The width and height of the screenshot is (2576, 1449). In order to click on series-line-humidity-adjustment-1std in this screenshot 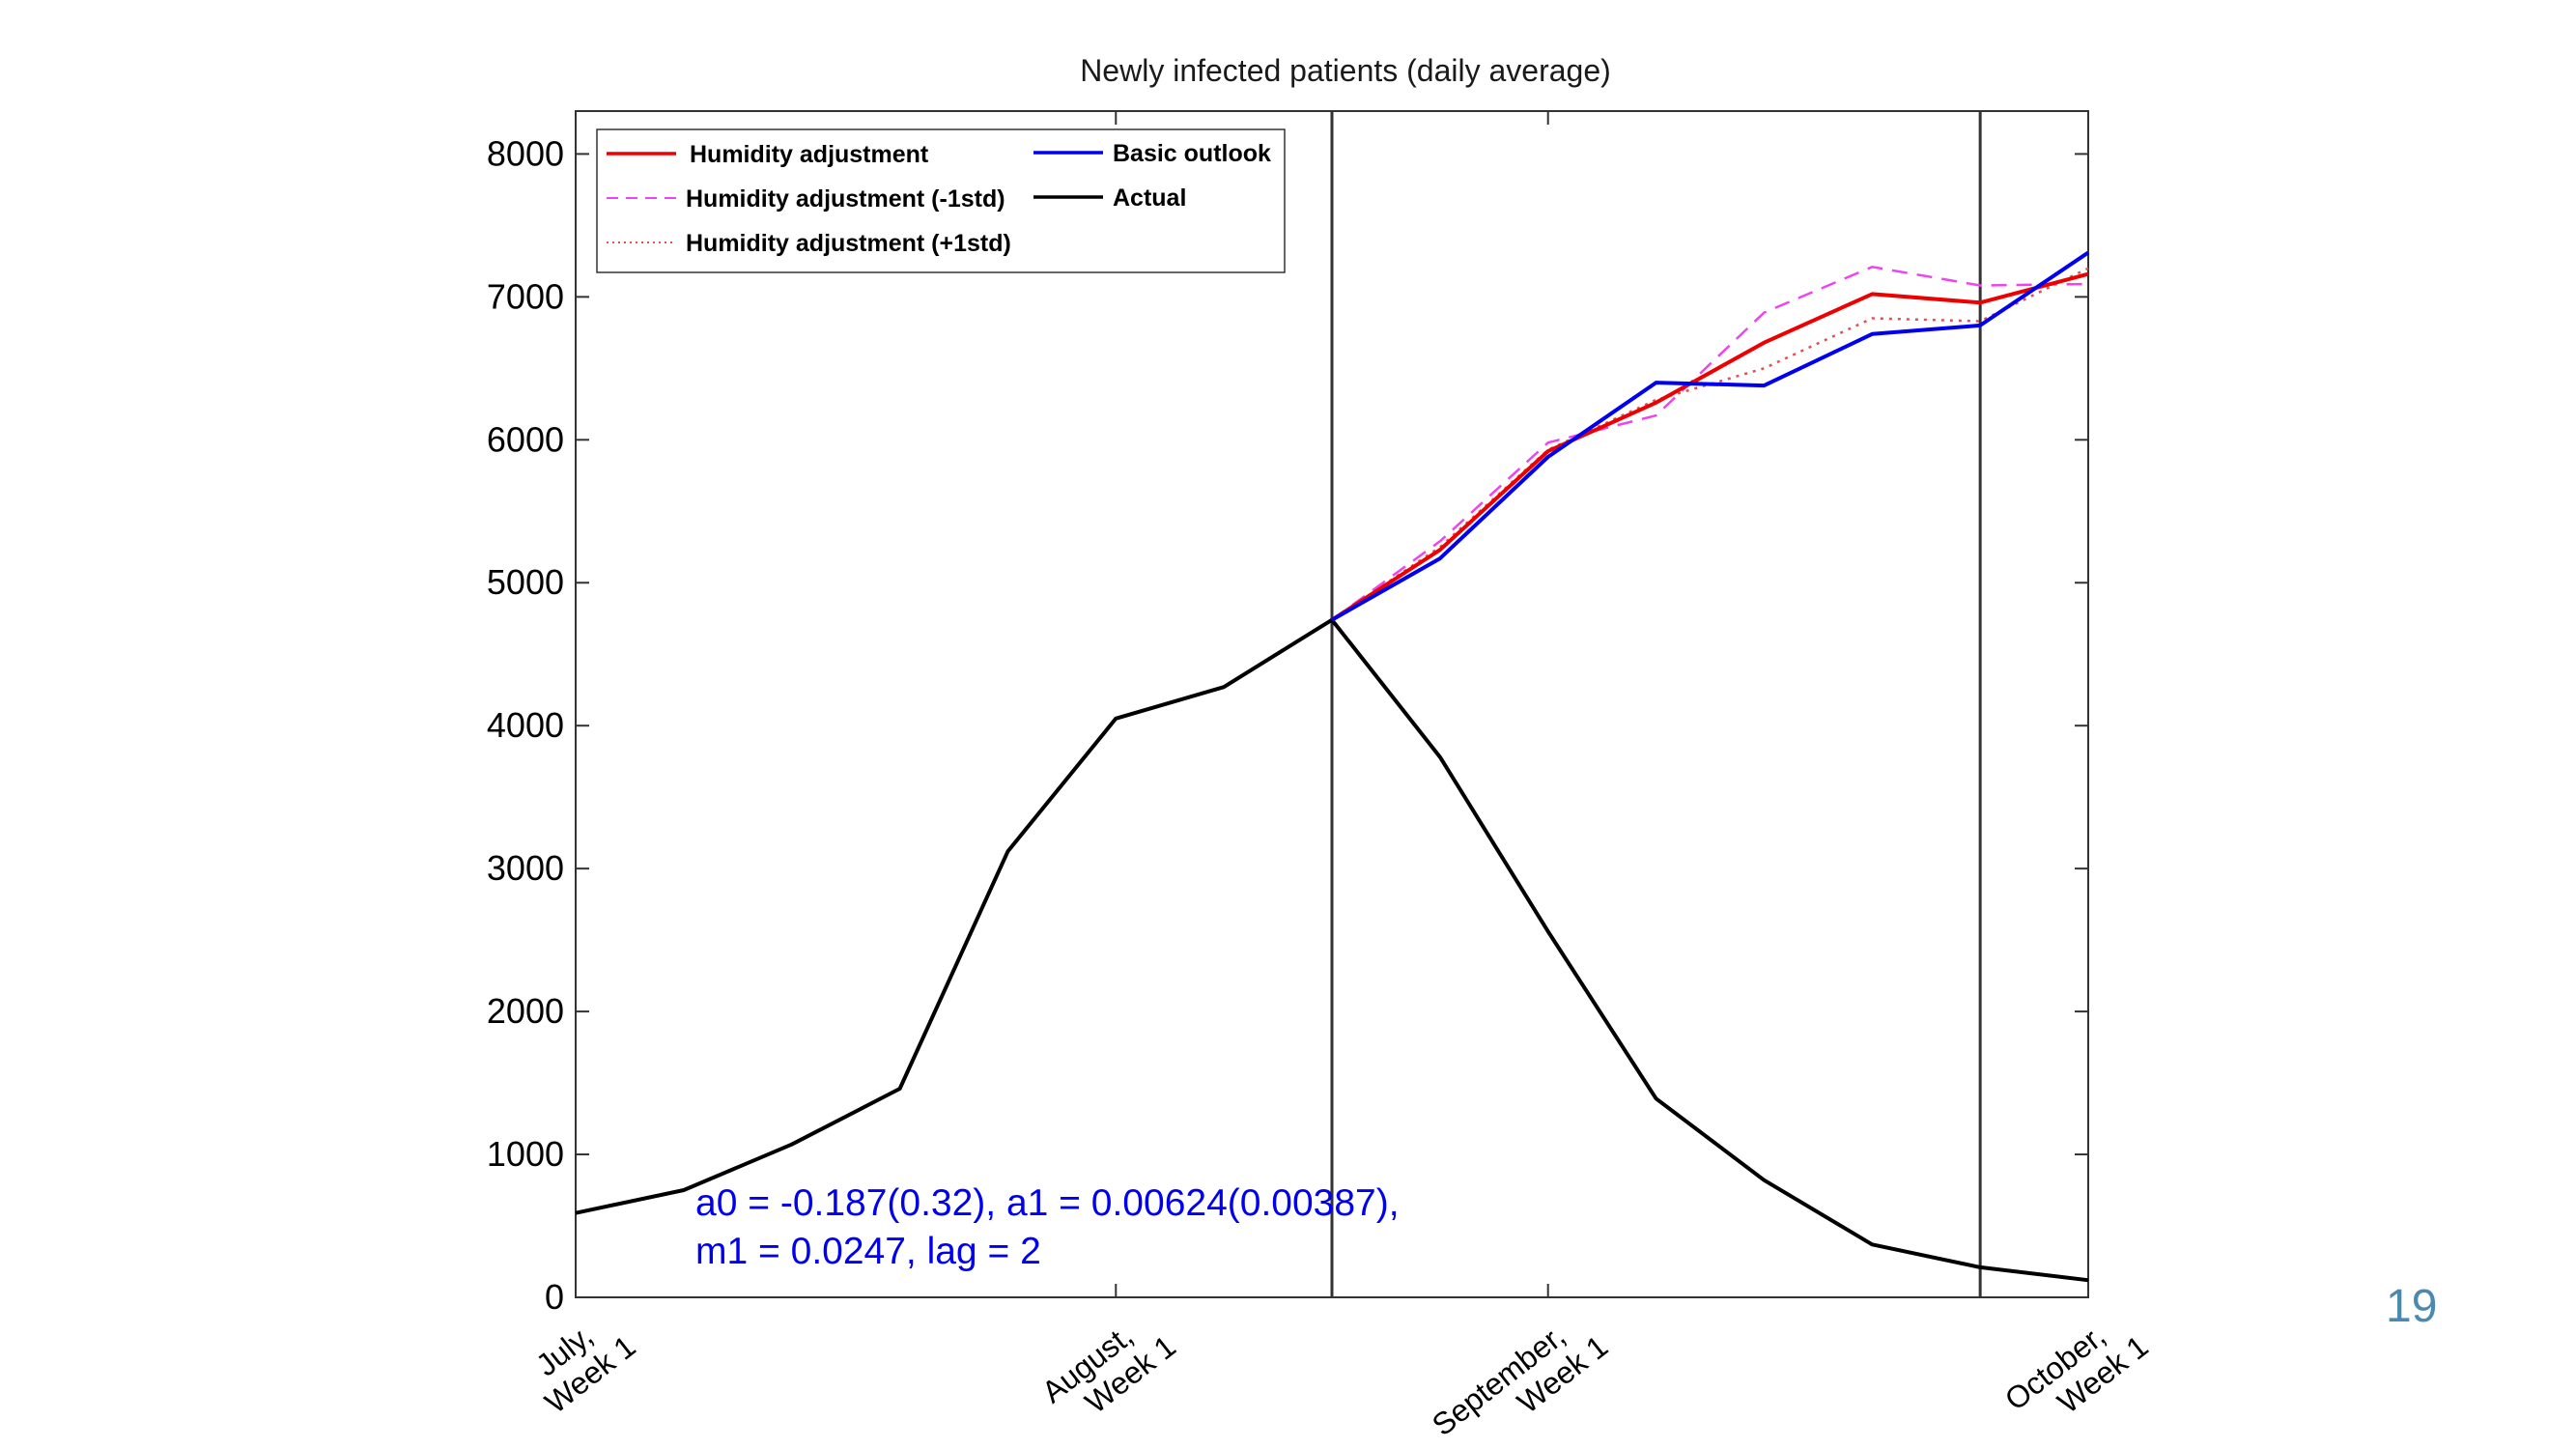, I will do `click(1710, 443)`.